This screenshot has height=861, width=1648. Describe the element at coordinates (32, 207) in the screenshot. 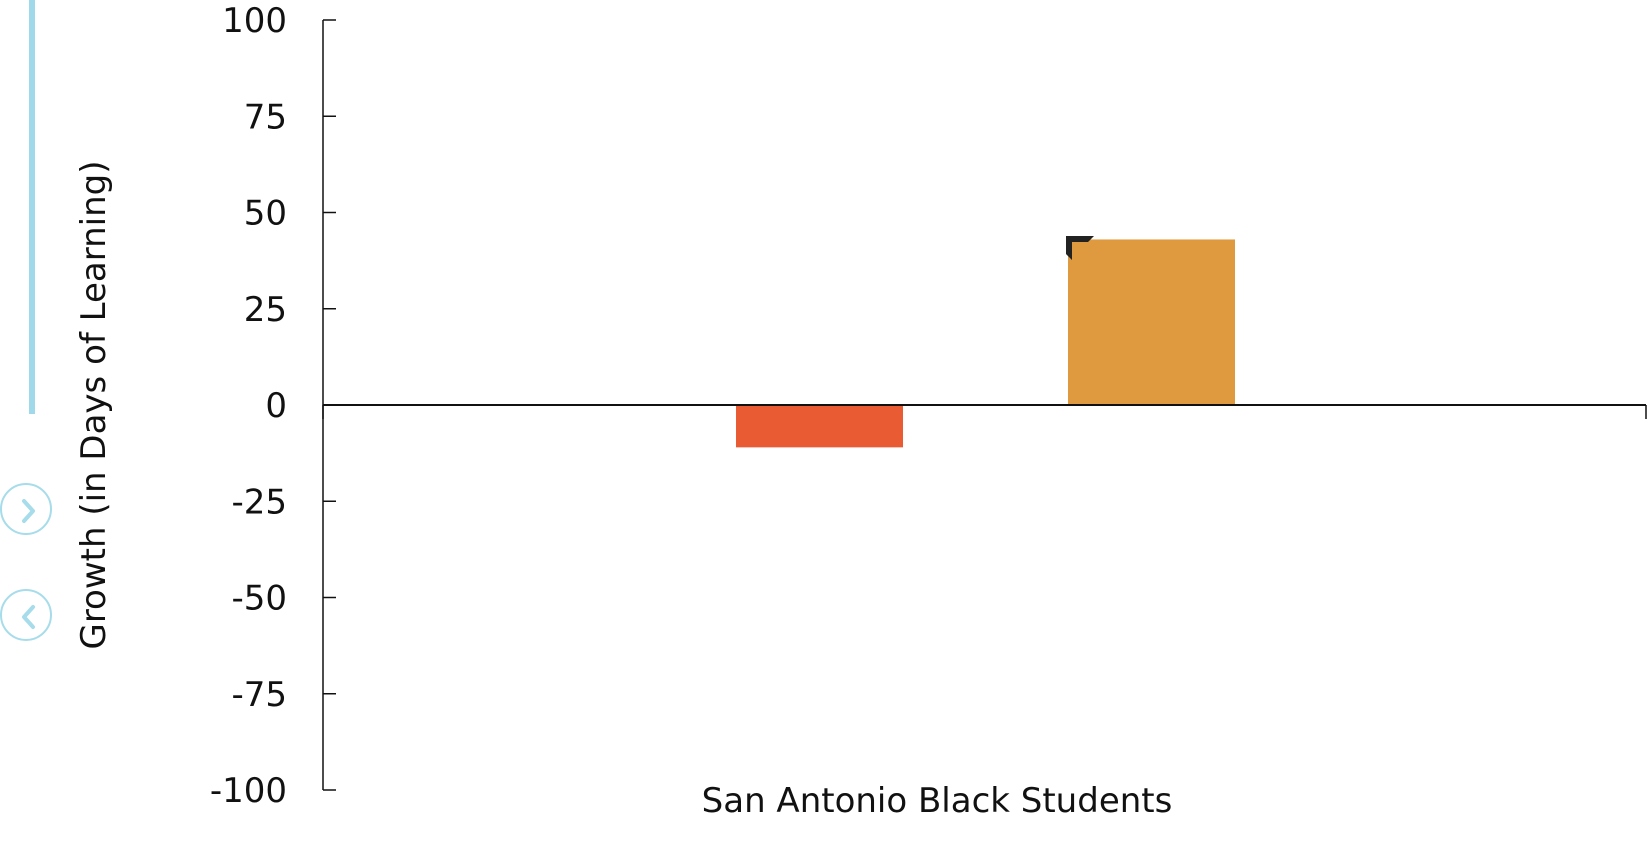

I see `progress-bar` at that location.